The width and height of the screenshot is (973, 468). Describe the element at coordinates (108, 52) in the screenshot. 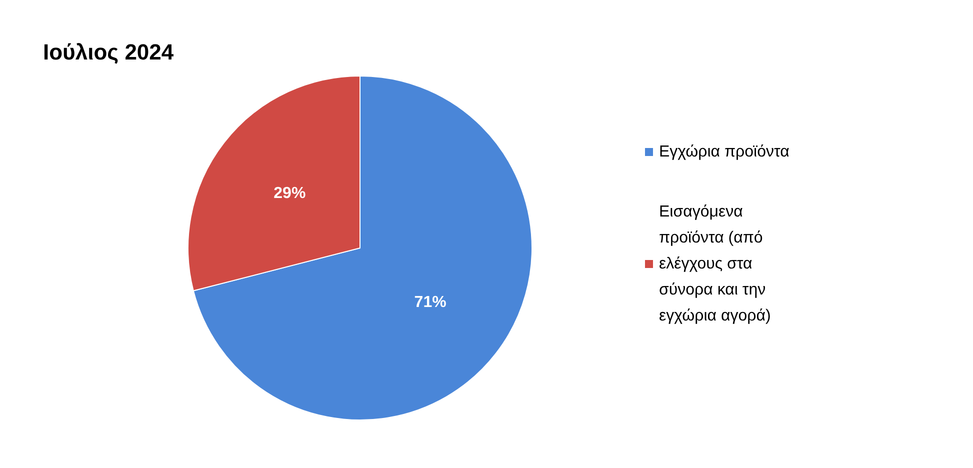

I see `chart-title: Ιούλιος 2024` at that location.